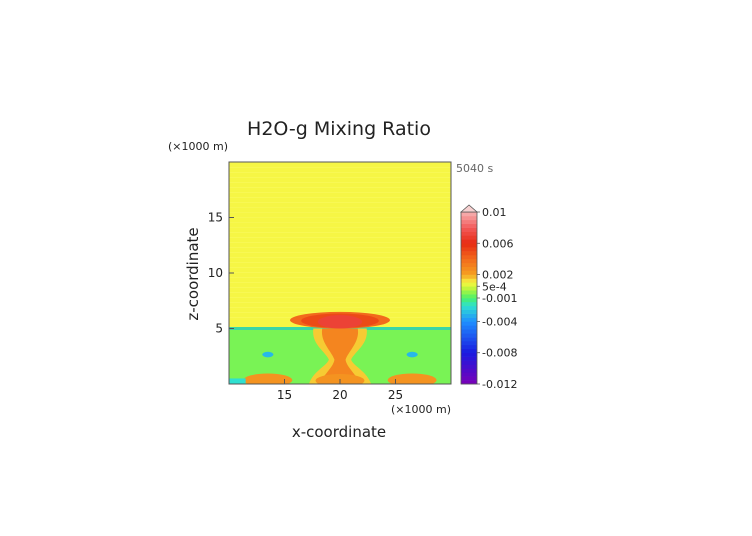 Image resolution: width=752 pixels, height=536 pixels. What do you see at coordinates (215, 218) in the screenshot?
I see `y-tick-label: 15` at bounding box center [215, 218].